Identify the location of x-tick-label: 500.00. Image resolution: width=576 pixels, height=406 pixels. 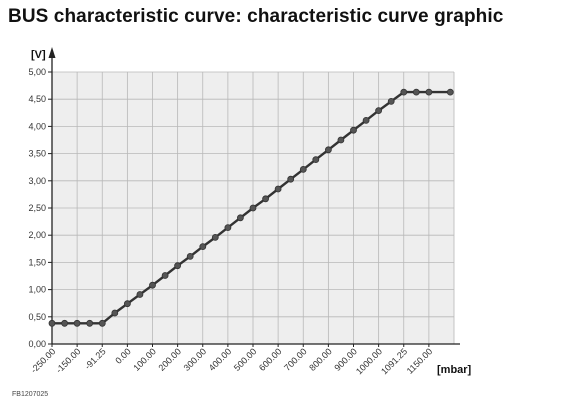
(245, 359).